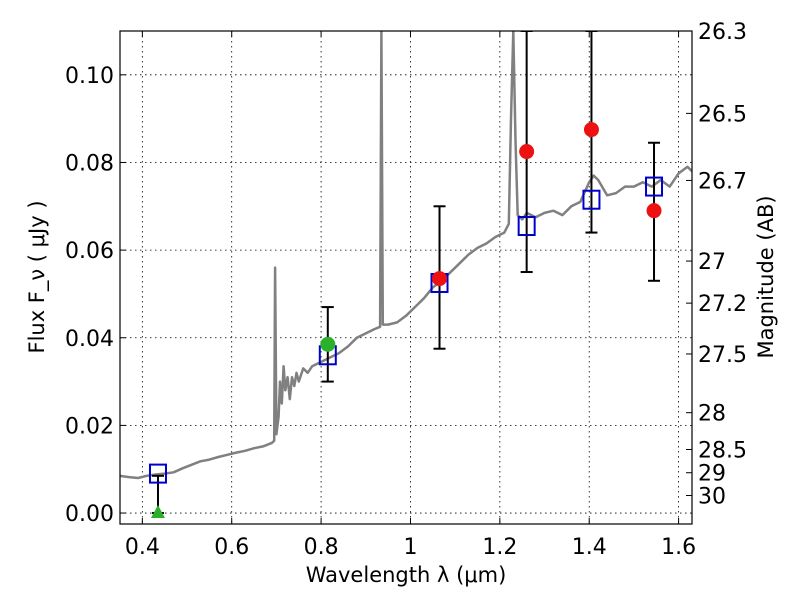 The height and width of the screenshot is (600, 800). I want to click on right-tick-label: 30, so click(712, 497).